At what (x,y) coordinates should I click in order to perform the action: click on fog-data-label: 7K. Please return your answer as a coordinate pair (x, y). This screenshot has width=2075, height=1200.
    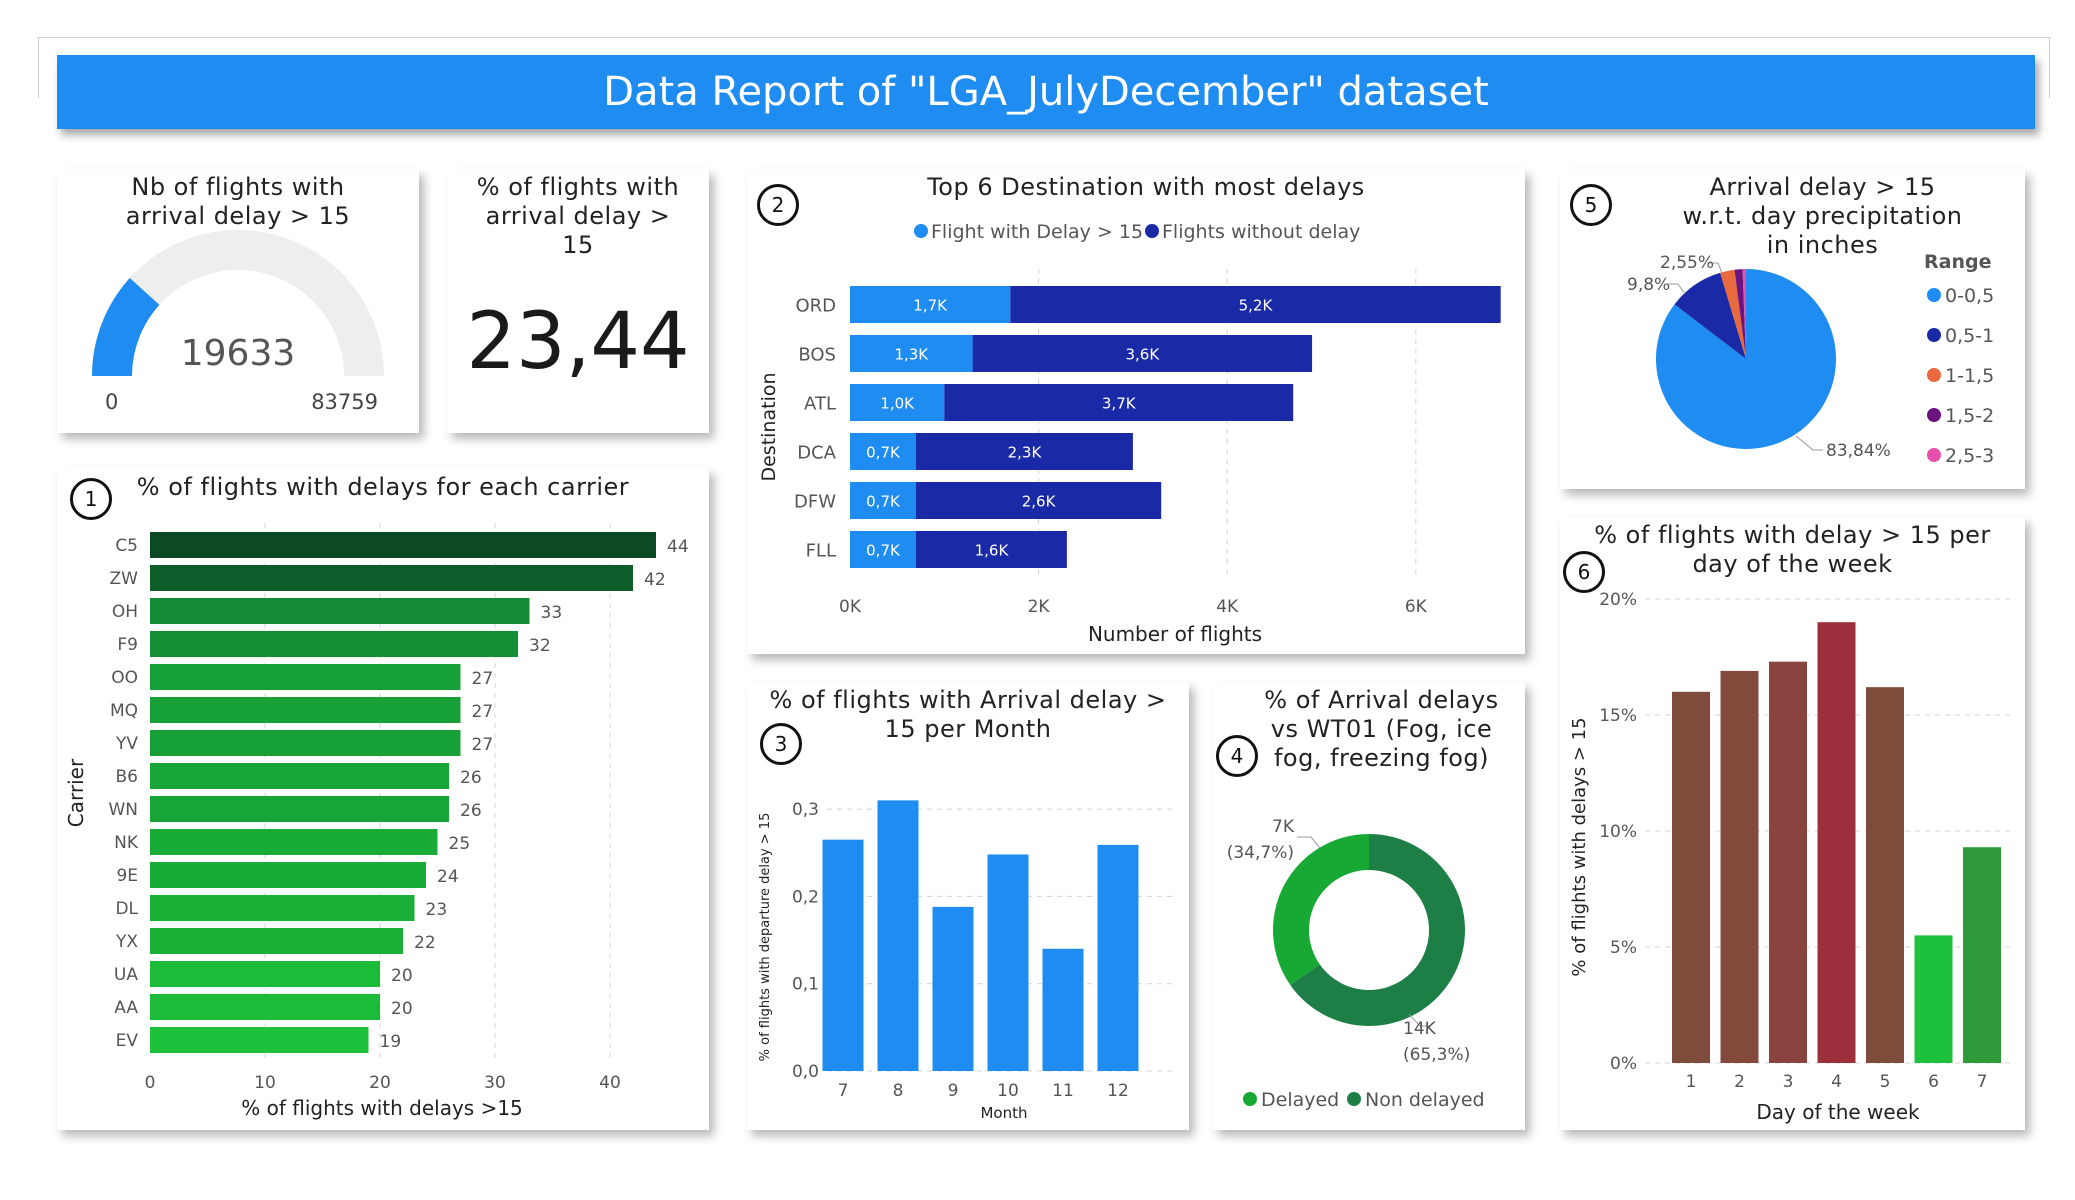
    Looking at the image, I should click on (1283, 827).